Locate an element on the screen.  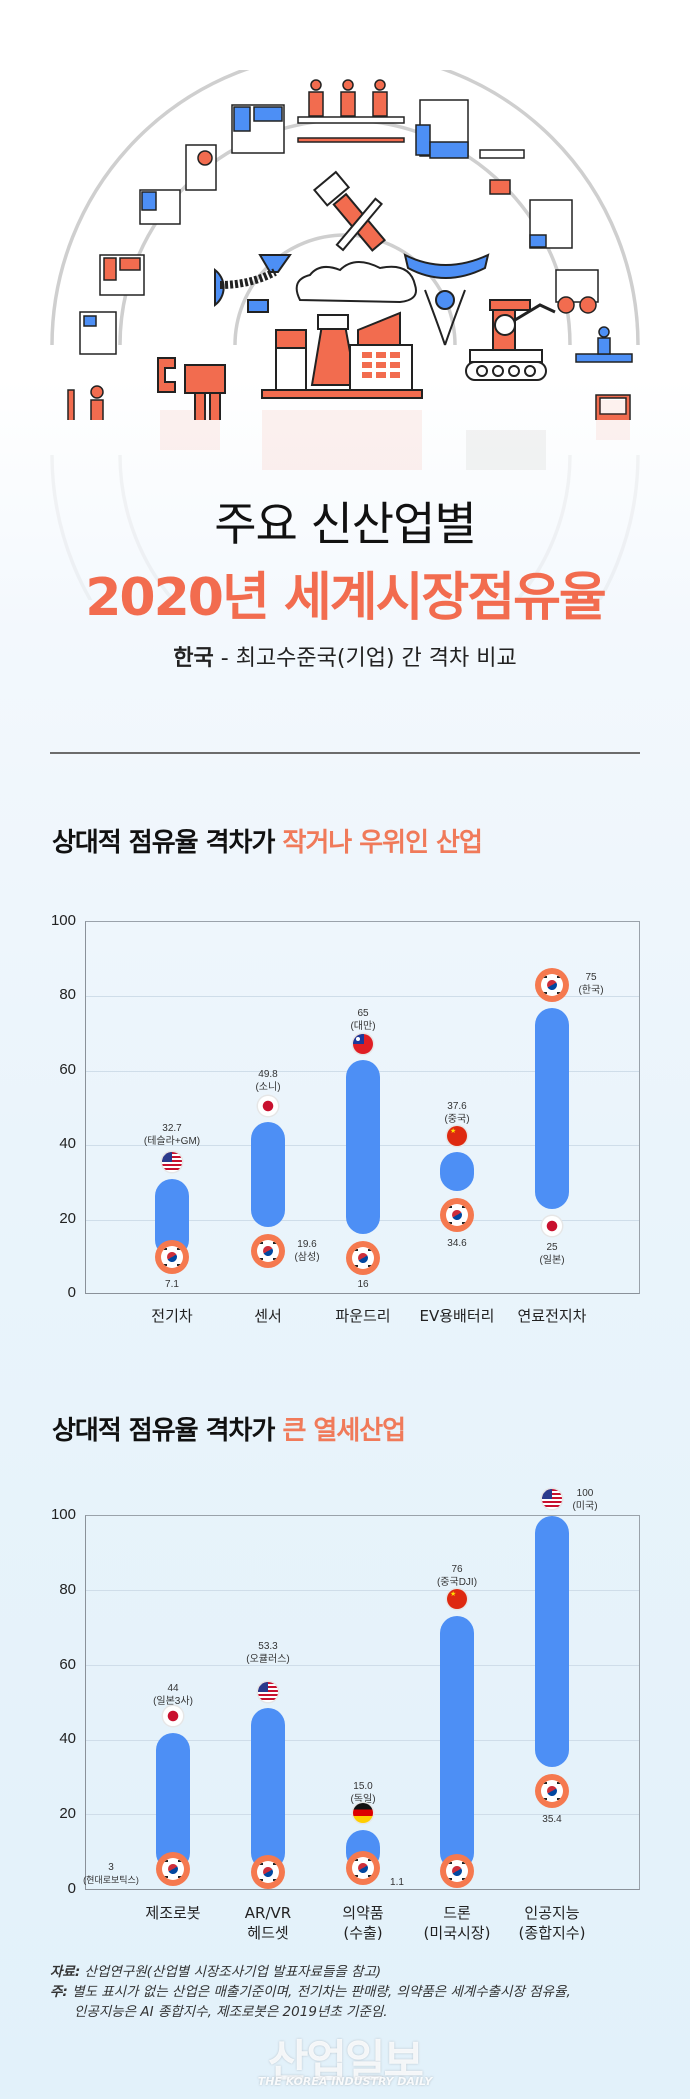
label-top-value: 25 is located at coordinates (552, 1247).